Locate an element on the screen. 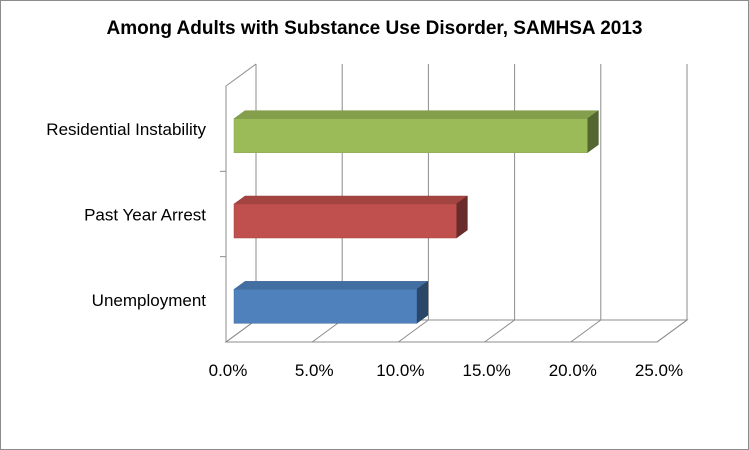 Image resolution: width=749 pixels, height=450 pixels. category-label: Unemployment is located at coordinates (149, 300).